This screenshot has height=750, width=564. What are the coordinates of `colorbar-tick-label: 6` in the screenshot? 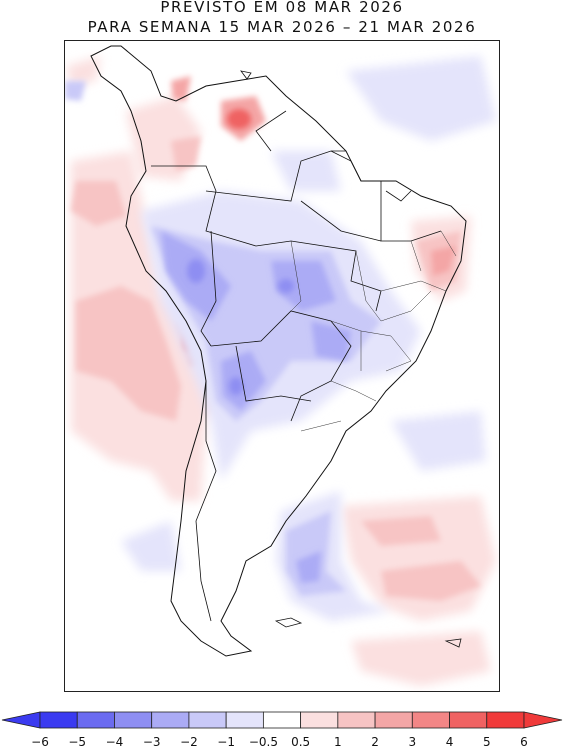 It's located at (524, 742).